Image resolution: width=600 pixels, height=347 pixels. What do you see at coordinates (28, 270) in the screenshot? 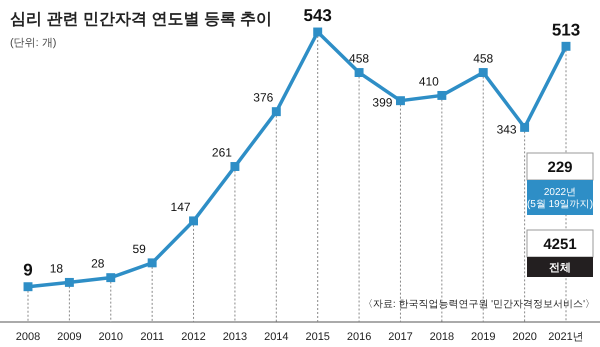
I see `data-label: 9` at bounding box center [28, 270].